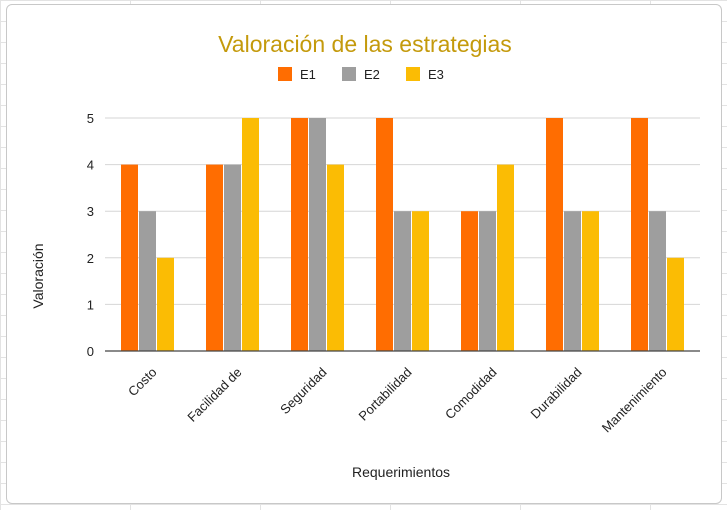 This screenshot has height=510, width=727. Describe the element at coordinates (214, 395) in the screenshot. I see `x-tick-label: Facilidad de` at that location.